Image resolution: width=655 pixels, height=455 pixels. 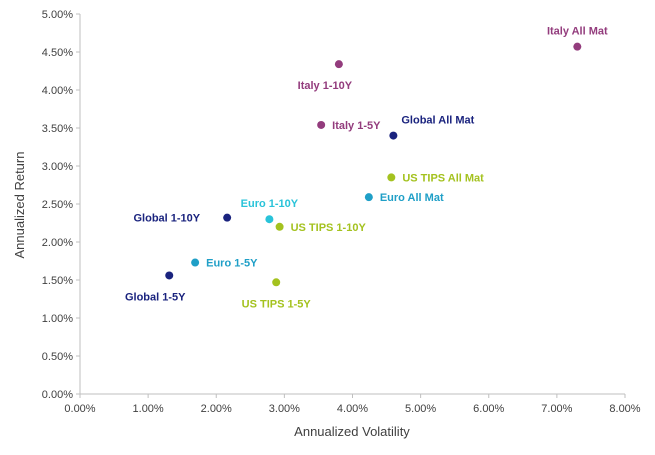 I want to click on point-label: Euro 1-5Y, so click(x=232, y=264).